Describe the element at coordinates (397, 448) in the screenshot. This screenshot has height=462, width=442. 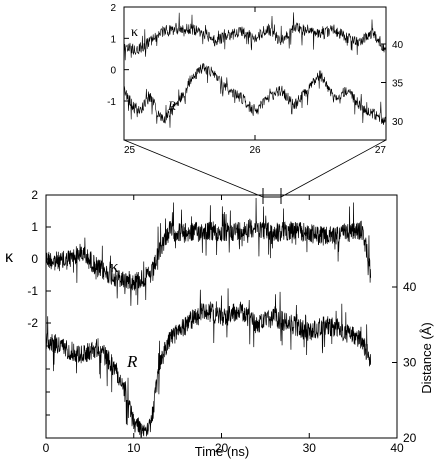
I see `main-x-tick-label: 40` at that location.